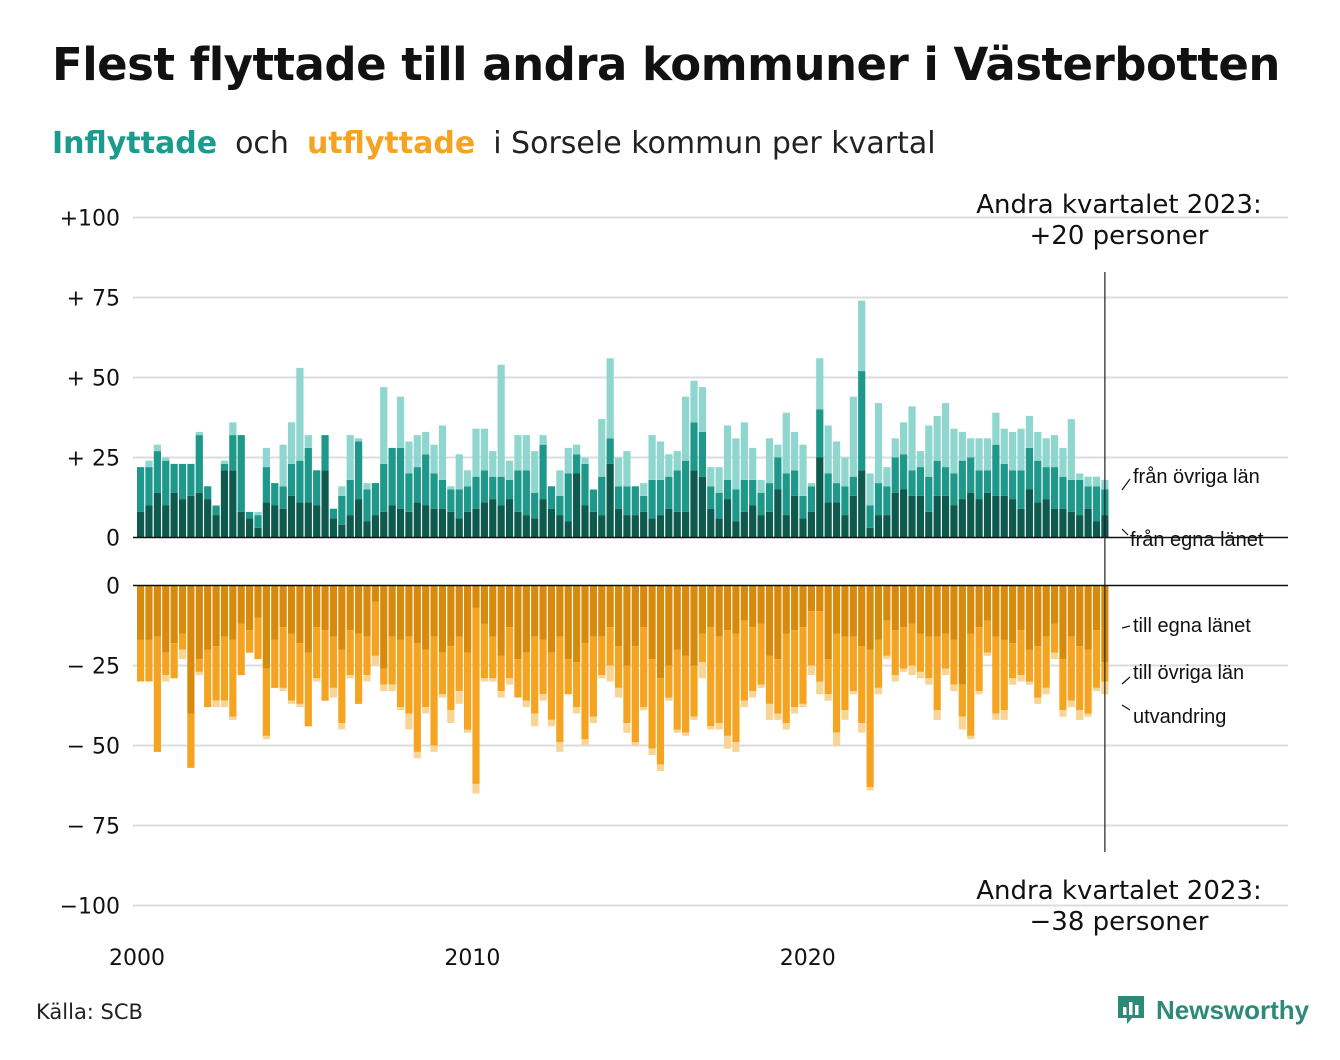 The image size is (1340, 1060). Describe the element at coordinates (714, 143) in the screenshot. I see `subtitle-rest: i Sorsele kommun per kvartal` at that location.